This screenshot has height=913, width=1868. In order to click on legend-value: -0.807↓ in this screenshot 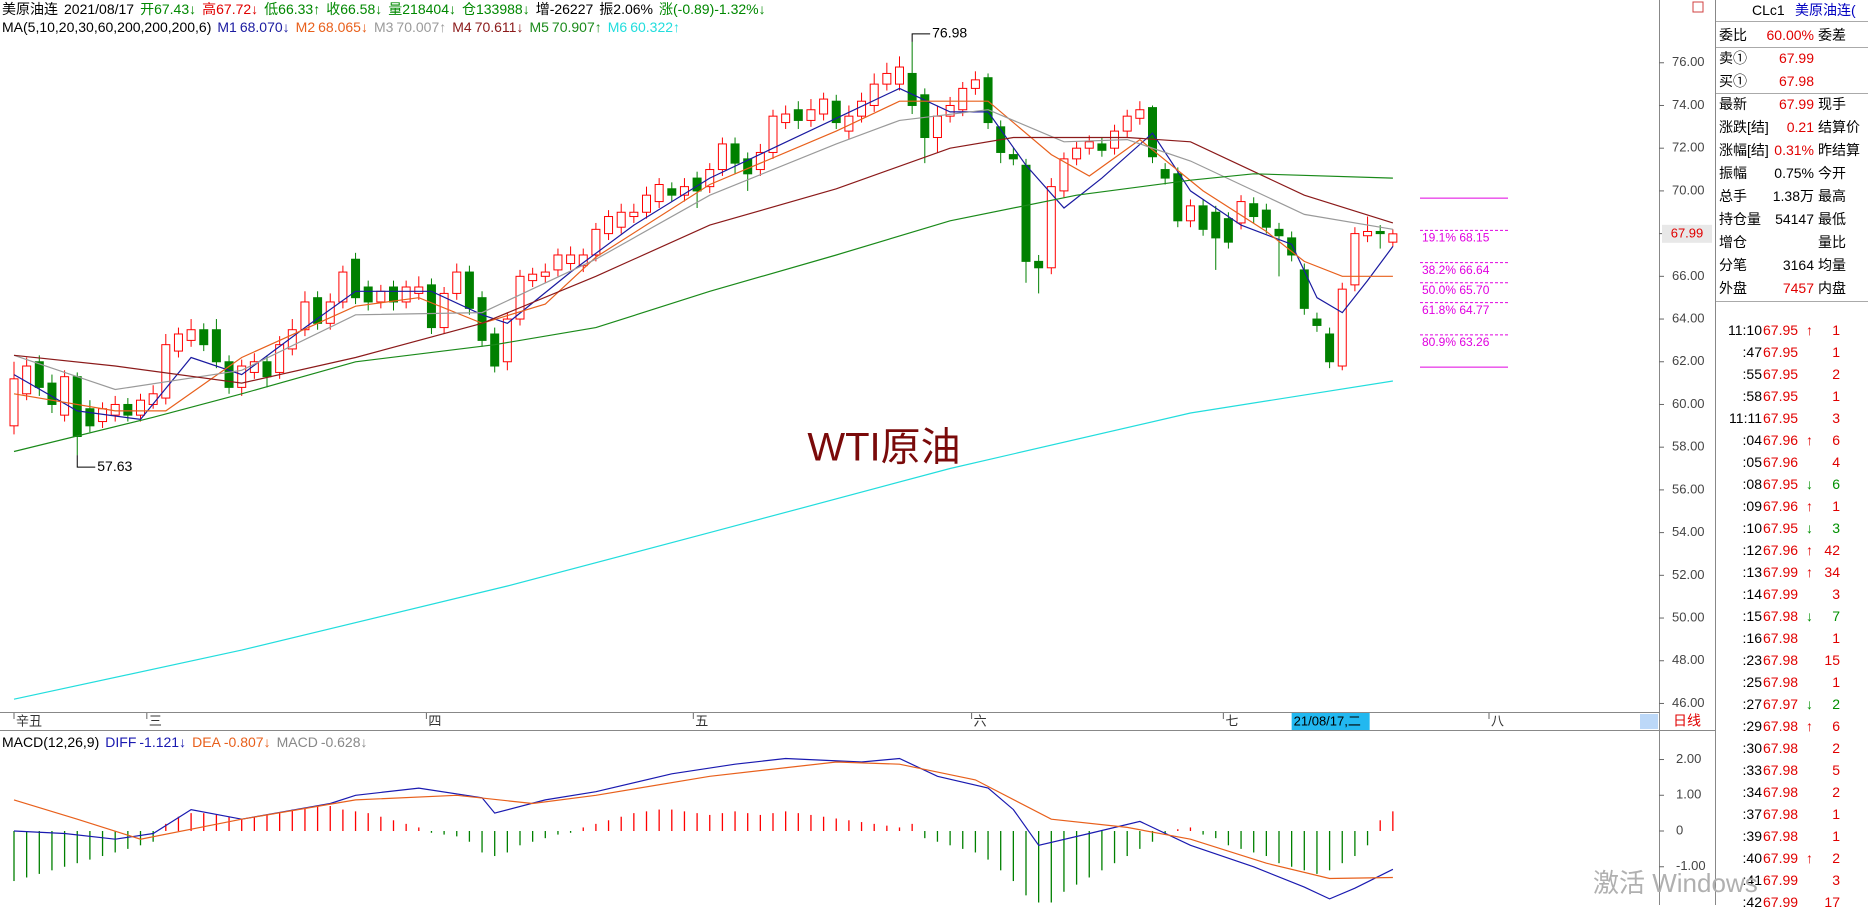, I will do `click(247, 742)`.